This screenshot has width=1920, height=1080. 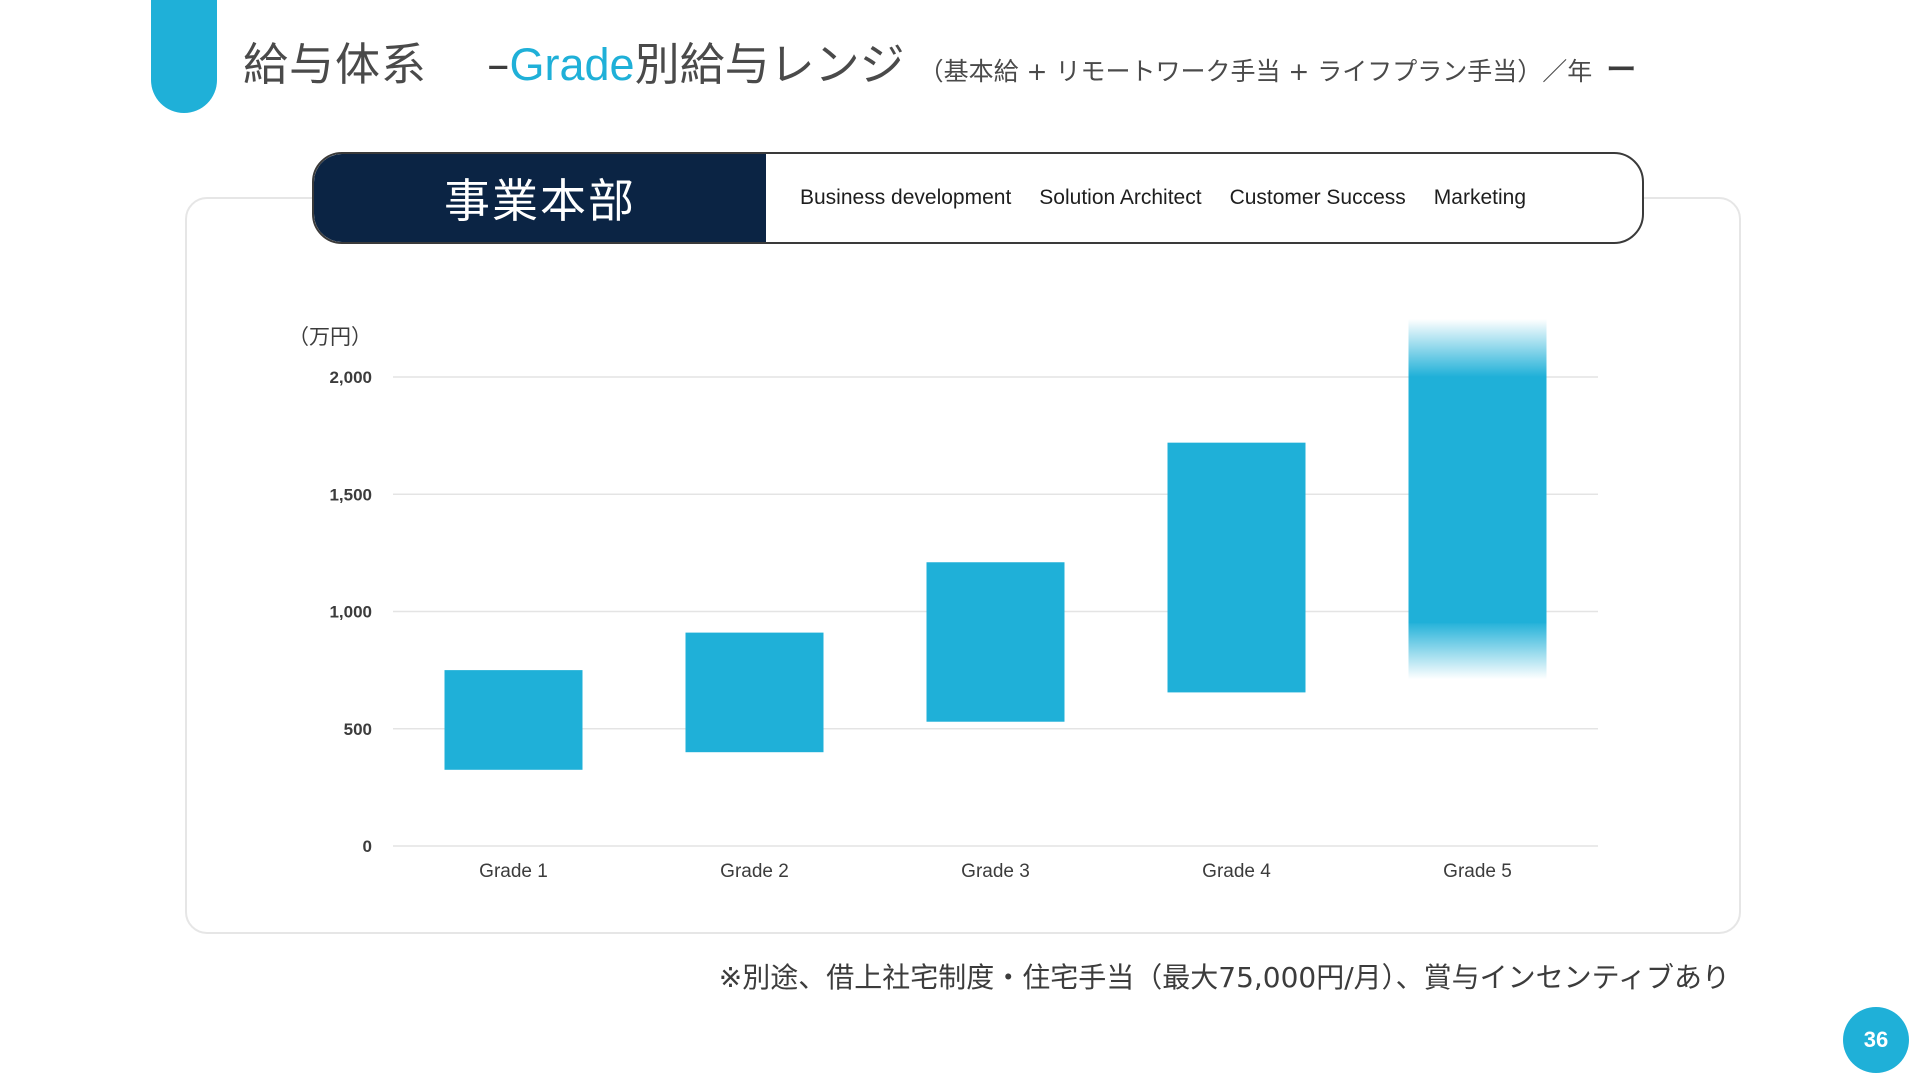 I want to click on range-bar-fade-top, so click(x=1477, y=348).